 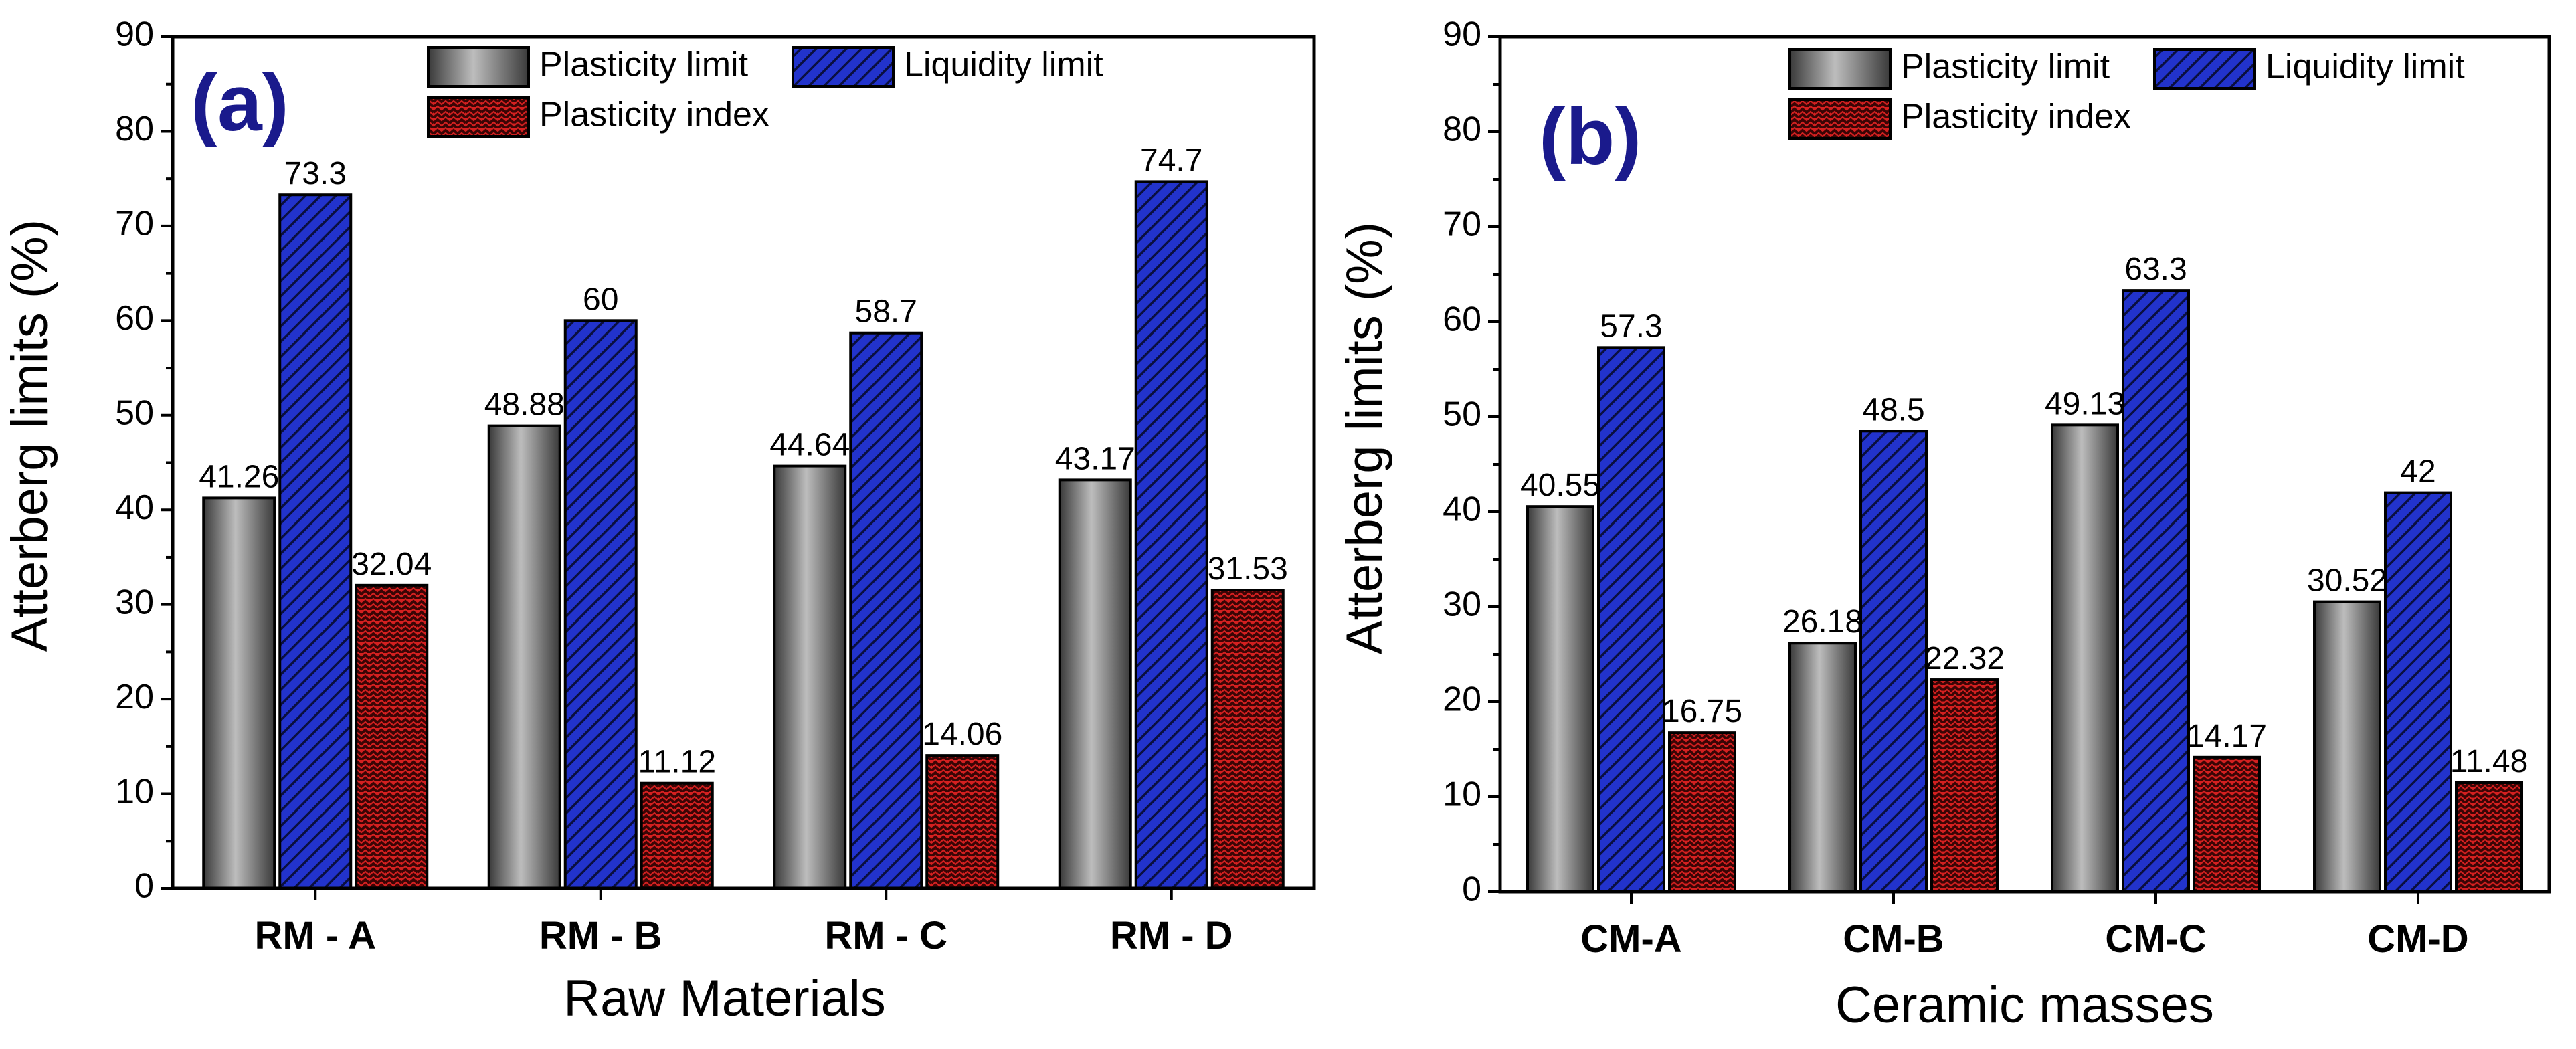 I want to click on x-category-label: CM-D, so click(x=2417, y=939).